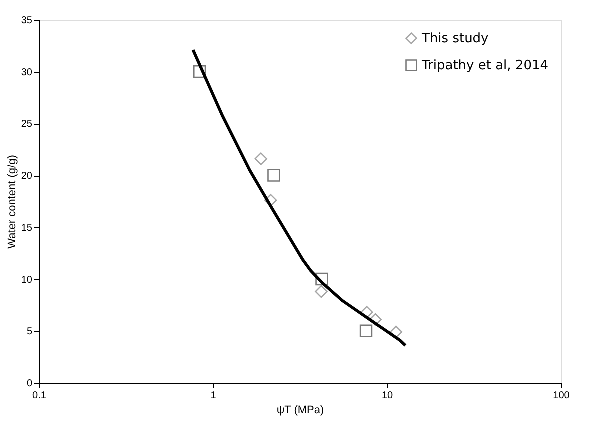  What do you see at coordinates (388, 396) in the screenshot?
I see `x-tick-label: 10` at bounding box center [388, 396].